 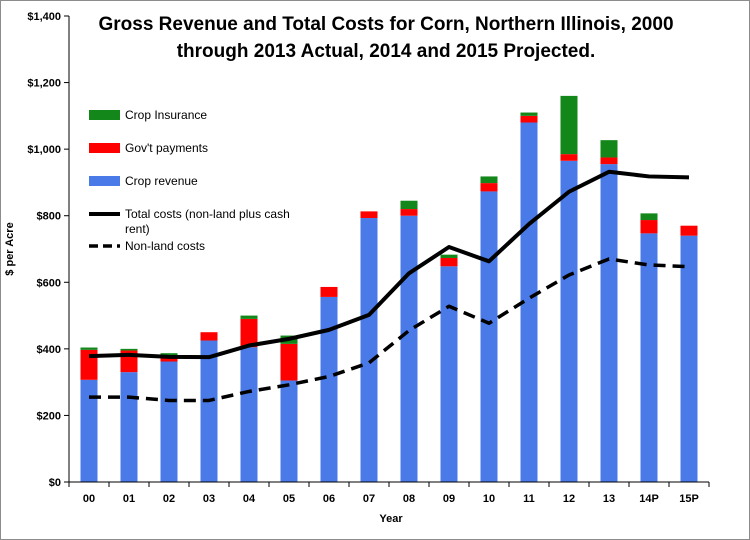 I want to click on legend-label: Gov't payments, so click(x=166, y=148).